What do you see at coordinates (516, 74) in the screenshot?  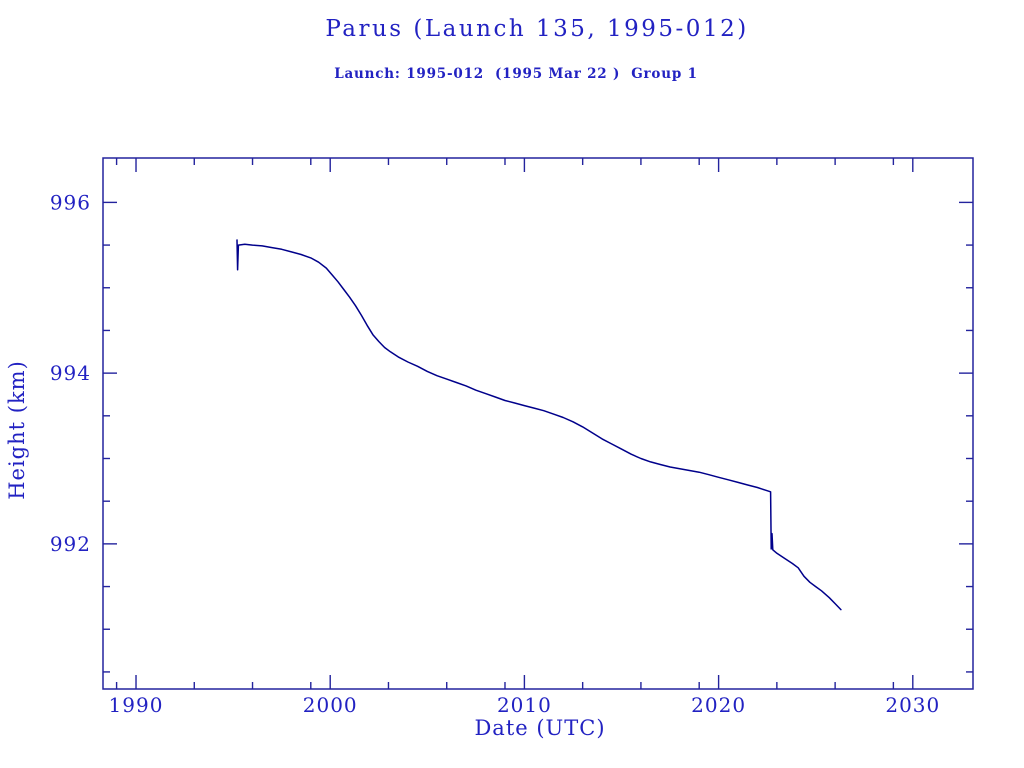 I see `chart-subtitle: Launch: 1995-012 (1995 Mar 22 ) Group 1` at bounding box center [516, 74].